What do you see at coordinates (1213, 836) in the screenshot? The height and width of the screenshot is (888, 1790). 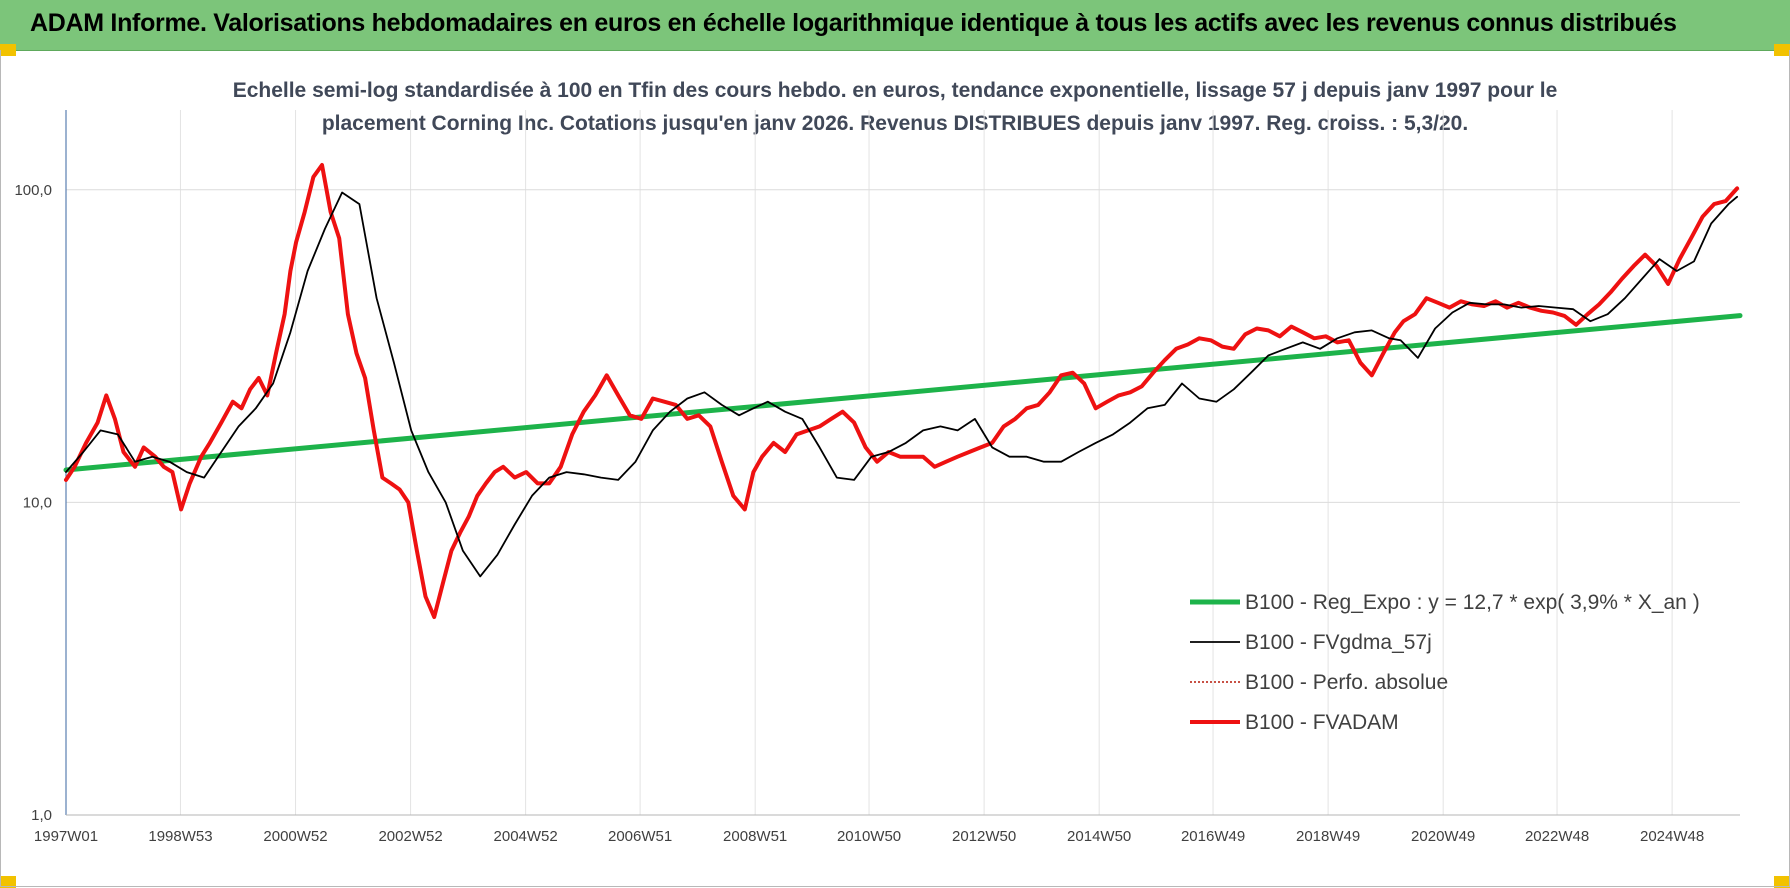 I see `x-tick-label: 2016W49` at bounding box center [1213, 836].